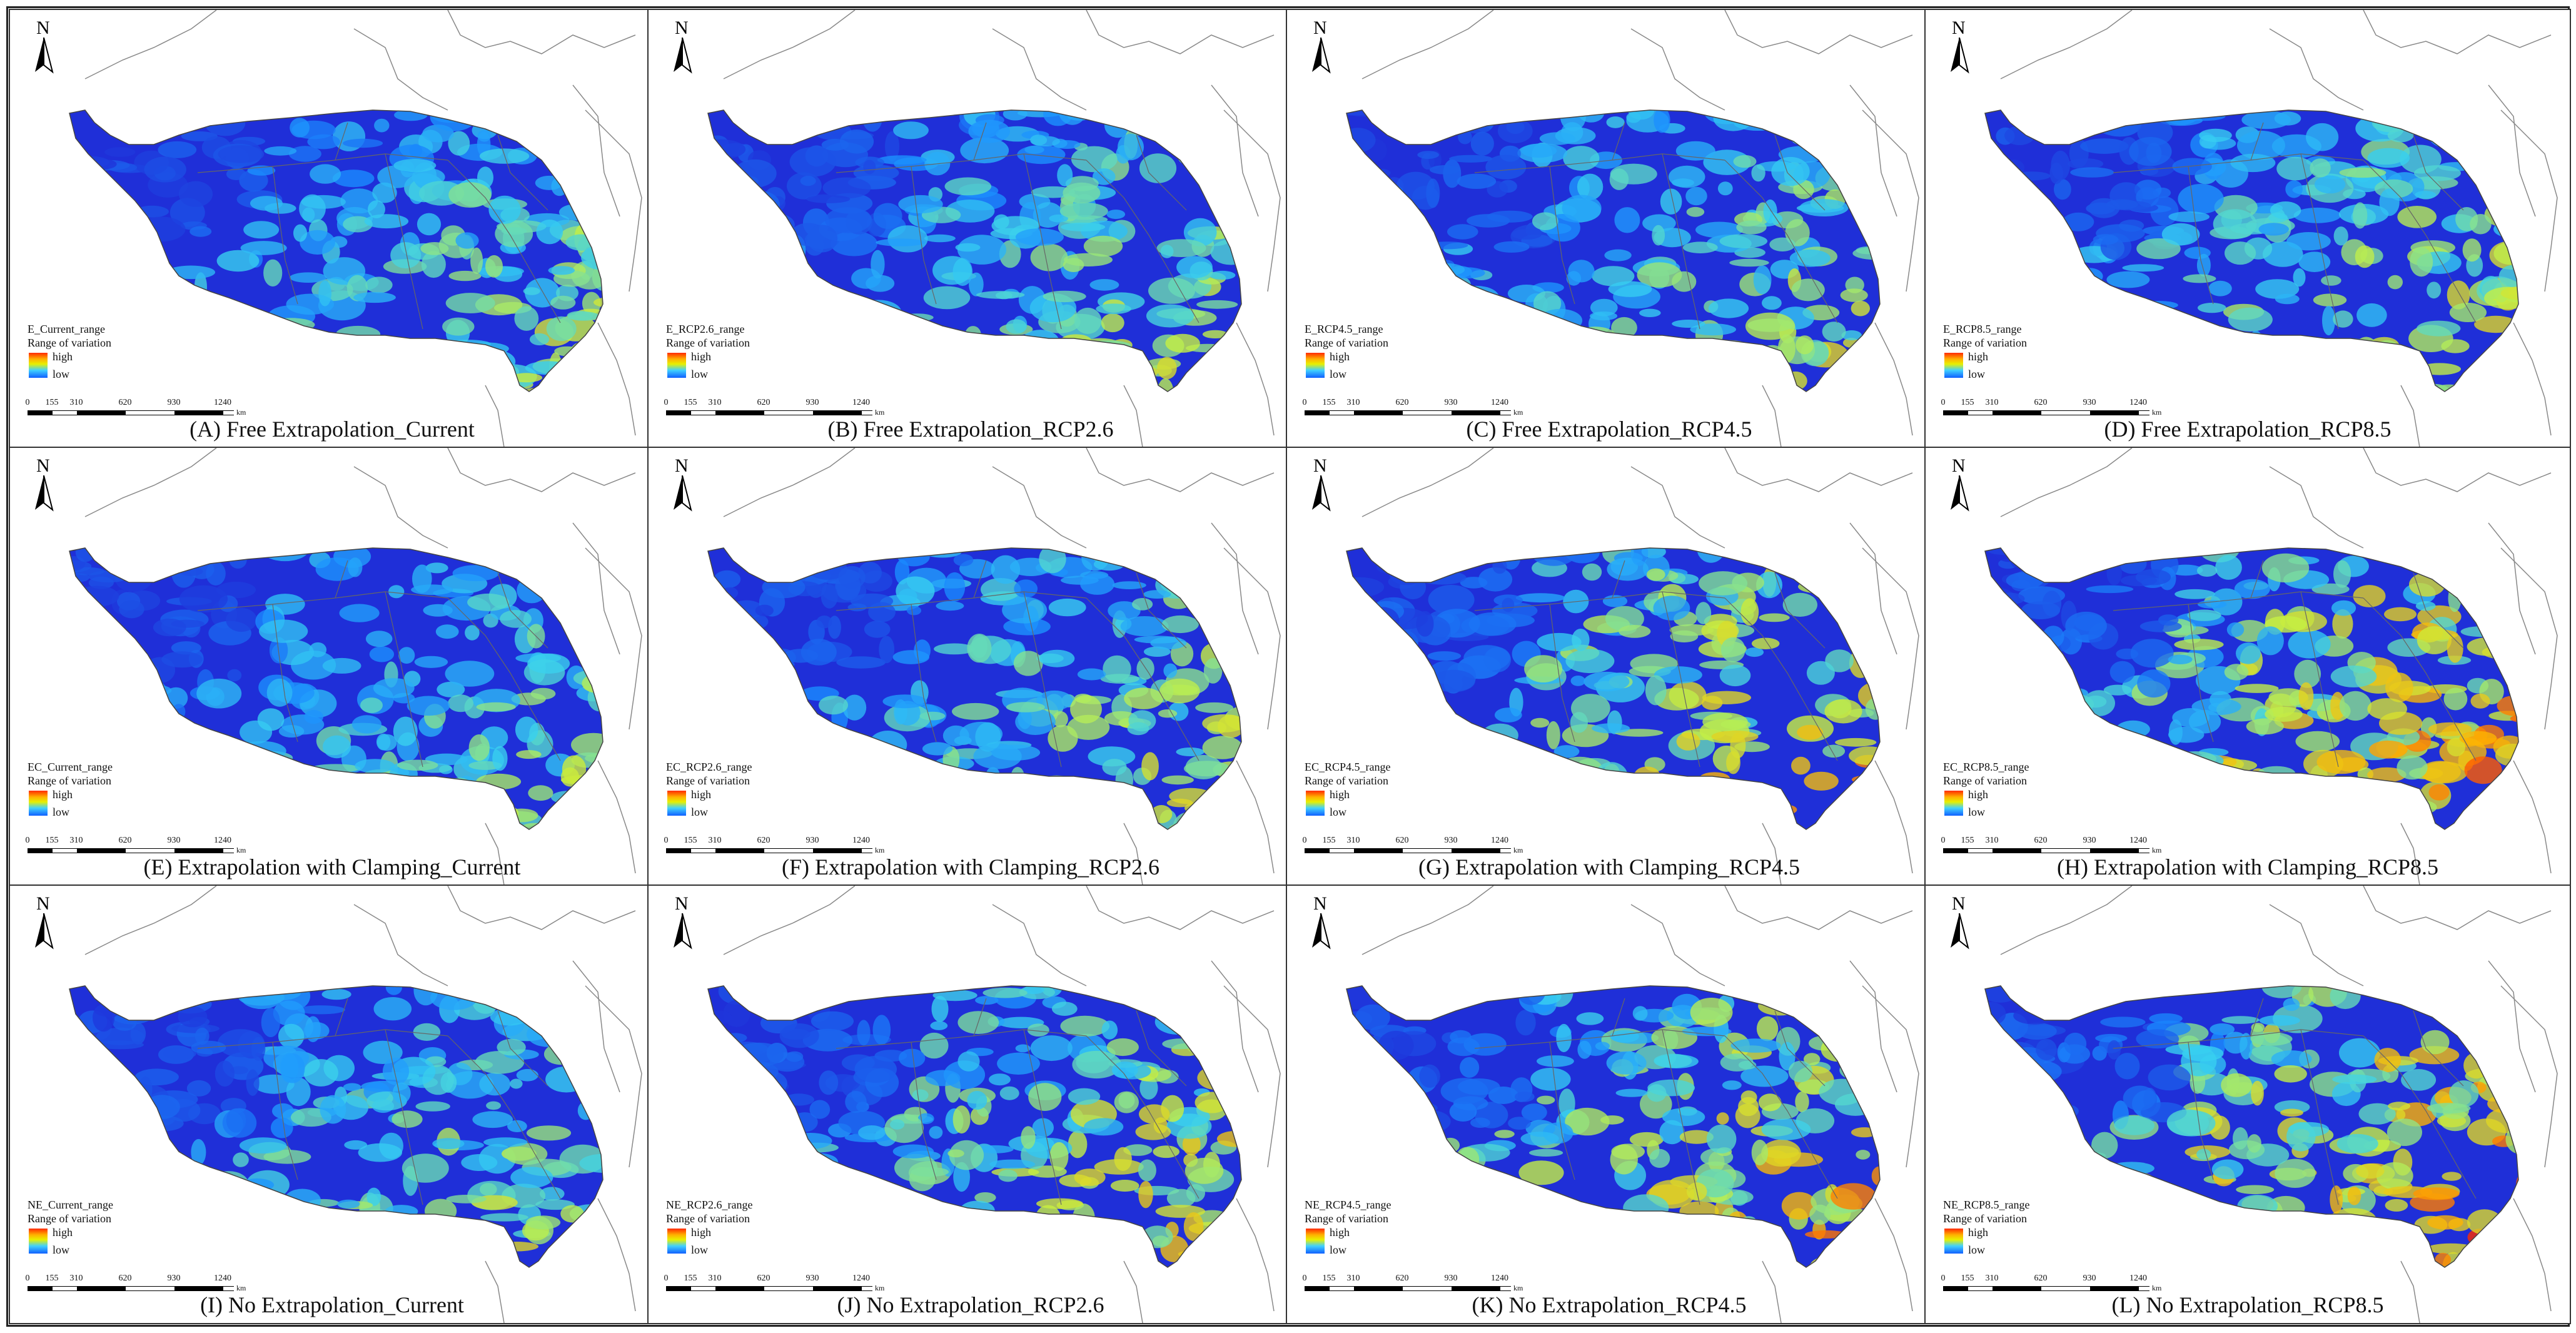 This screenshot has width=2576, height=1333. What do you see at coordinates (139, 848) in the screenshot?
I see `scale-bar: 0 155 310 620 930 1240 km` at bounding box center [139, 848].